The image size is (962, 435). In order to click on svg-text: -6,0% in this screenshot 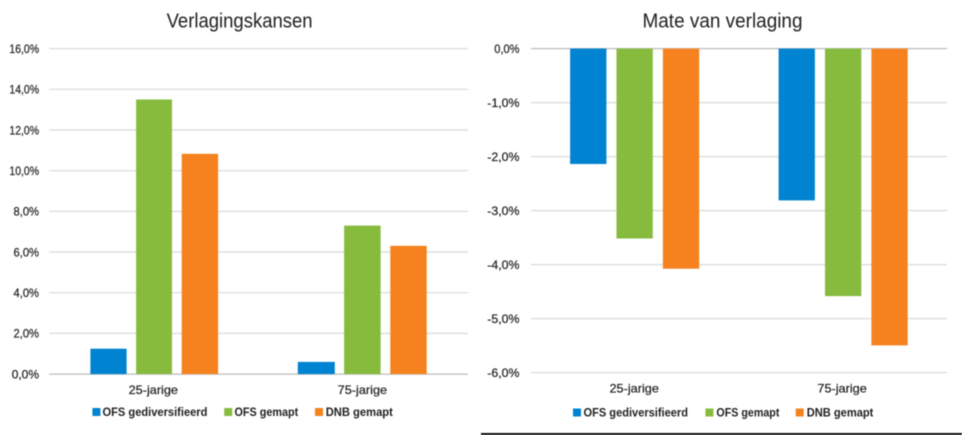, I will do `click(503, 373)`.